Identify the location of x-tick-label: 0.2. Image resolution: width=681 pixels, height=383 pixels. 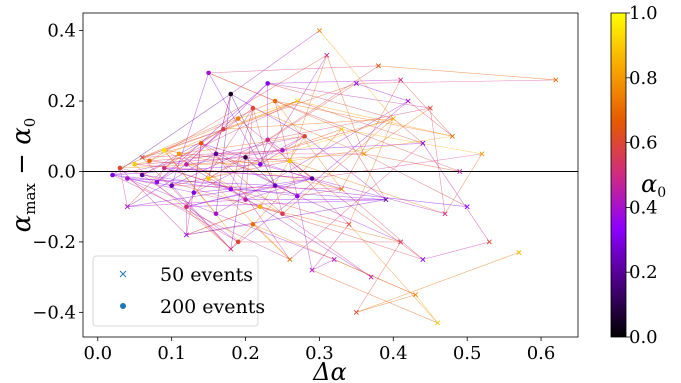
(245, 353).